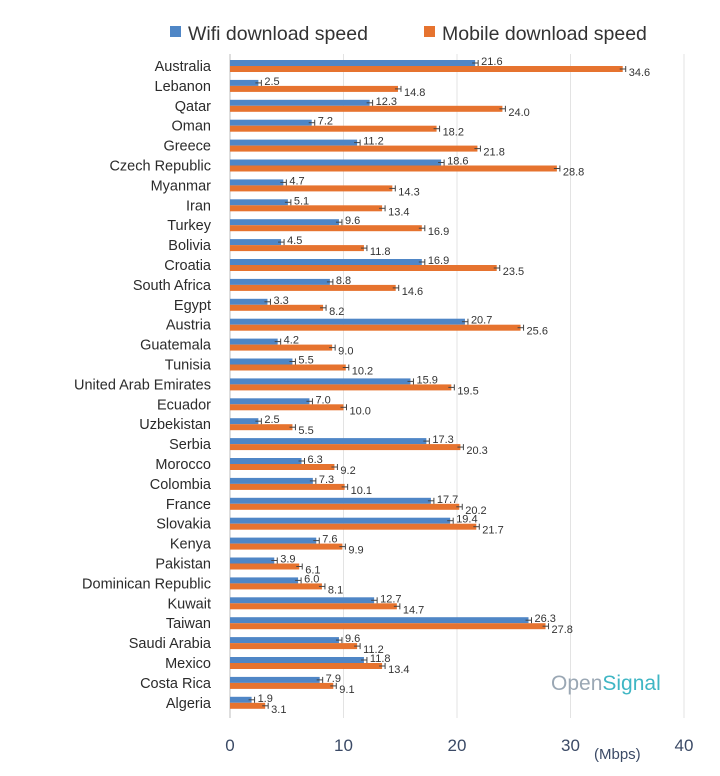 The height and width of the screenshot is (776, 720). What do you see at coordinates (345, 352) in the screenshot?
I see `value-label-mobile: 9.0` at bounding box center [345, 352].